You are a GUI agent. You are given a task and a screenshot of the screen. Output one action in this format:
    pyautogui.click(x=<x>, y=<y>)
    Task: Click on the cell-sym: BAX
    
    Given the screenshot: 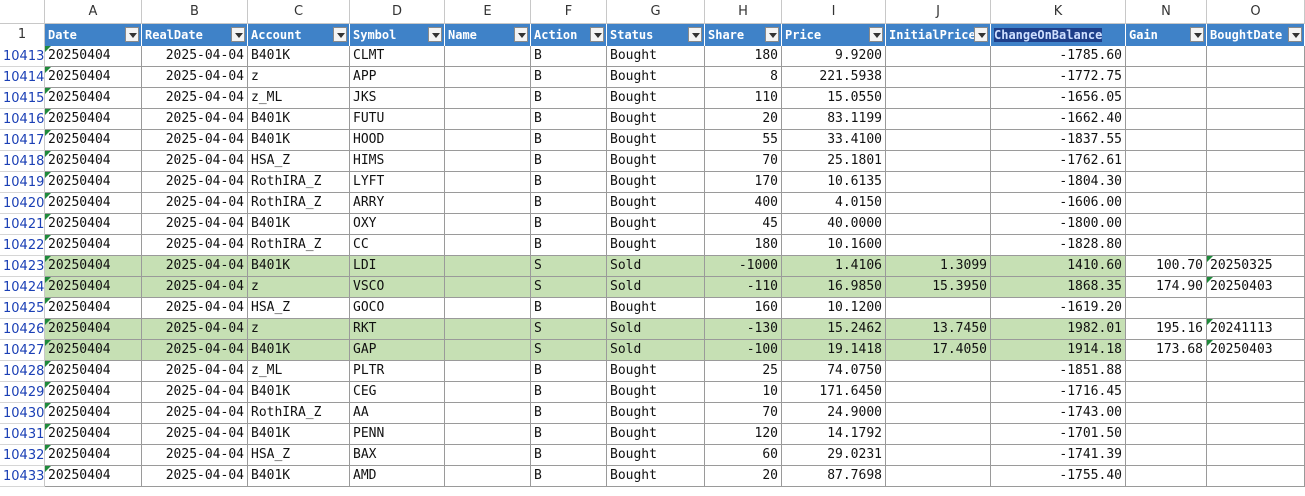 What is the action you would take?
    pyautogui.click(x=397, y=455)
    